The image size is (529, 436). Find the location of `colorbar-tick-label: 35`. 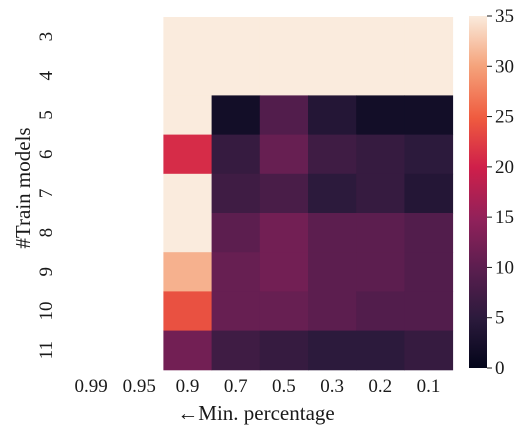

colorbar-tick-label: 35 is located at coordinates (504, 16).